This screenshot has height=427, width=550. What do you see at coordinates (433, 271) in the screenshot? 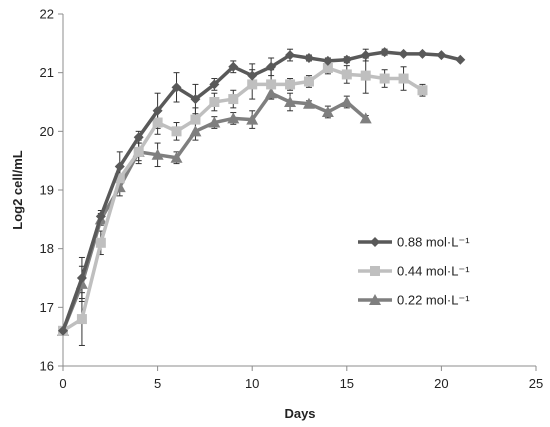
I see `legend-label: 0.44 mol·L⁻¹` at bounding box center [433, 271].